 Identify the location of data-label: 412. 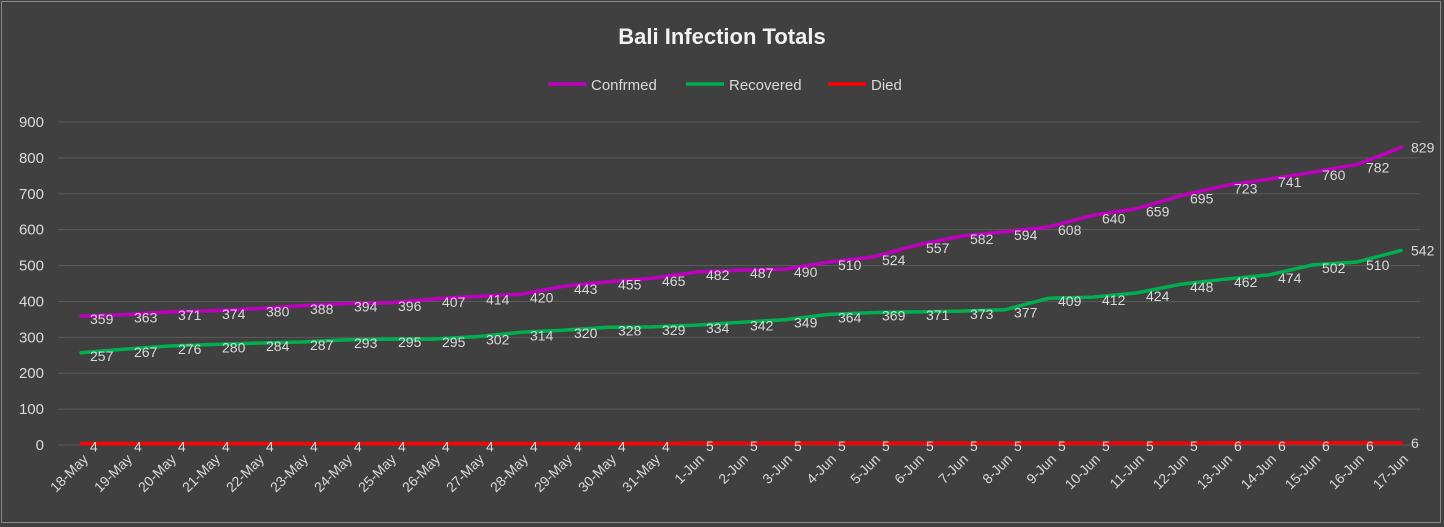
(1114, 300).